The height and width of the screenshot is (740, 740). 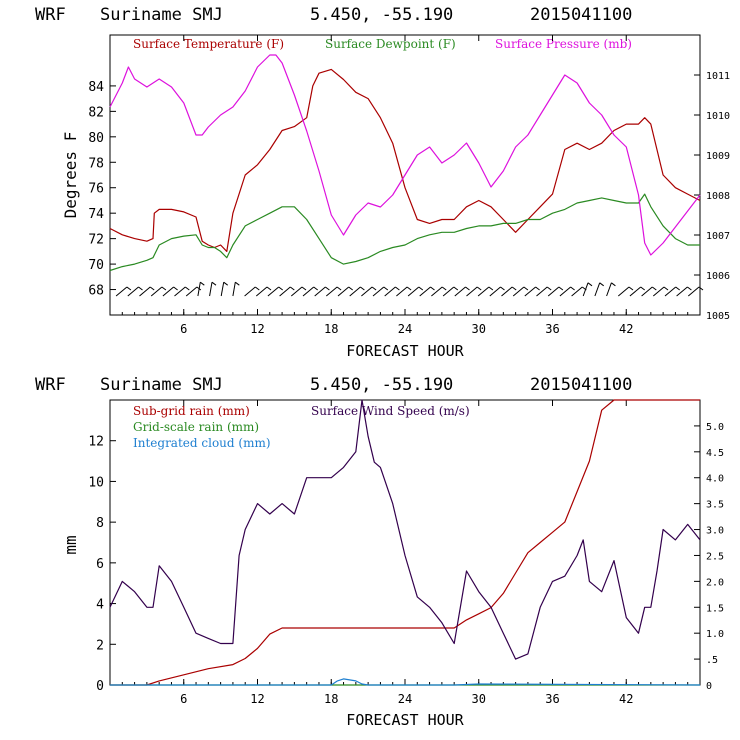 What do you see at coordinates (96, 442) in the screenshot?
I see `p2-ytick-label: 12` at bounding box center [96, 442].